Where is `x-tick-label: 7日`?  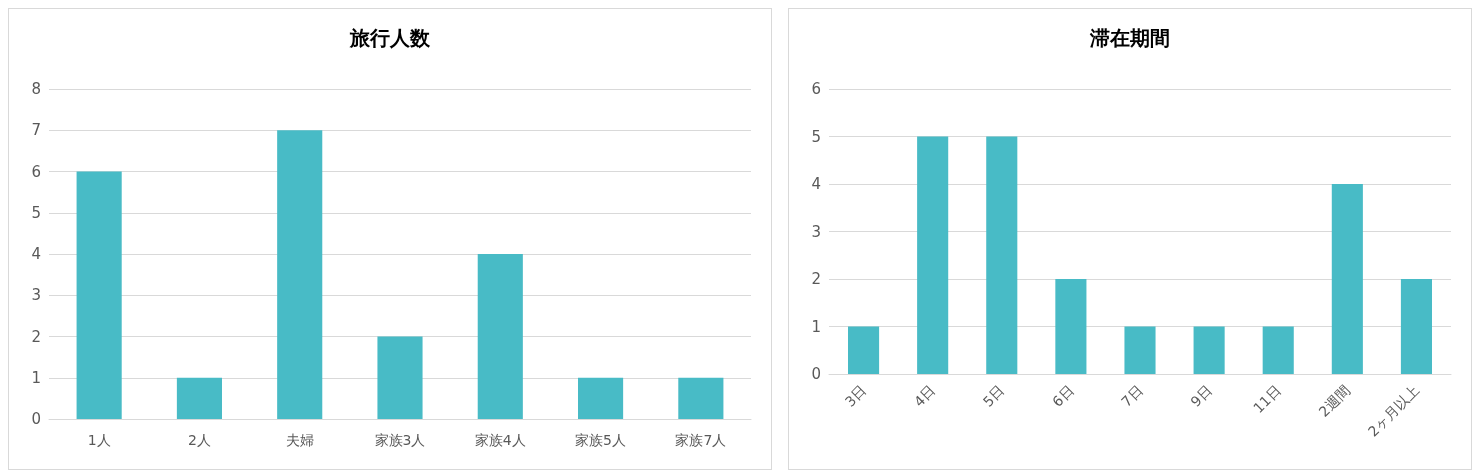
x-tick-label: 7日 is located at coordinates (1132, 396).